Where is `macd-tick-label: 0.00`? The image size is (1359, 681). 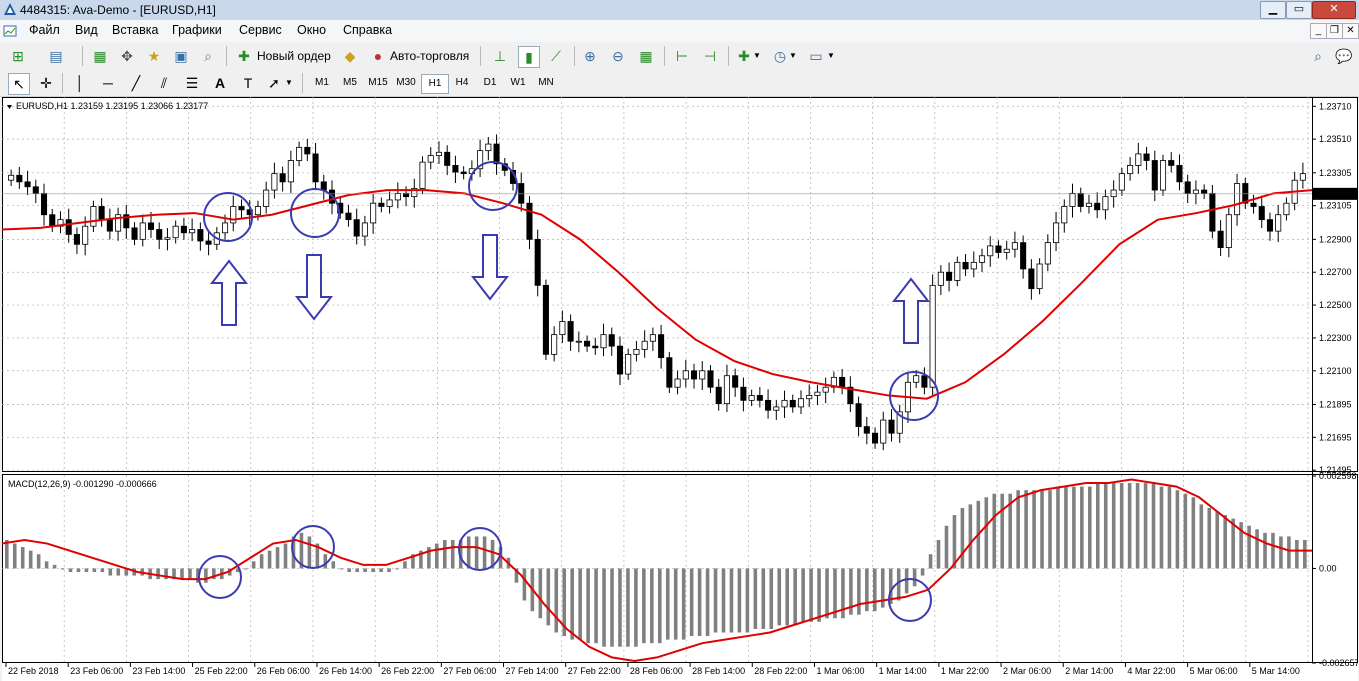 macd-tick-label: 0.00 is located at coordinates (1328, 568).